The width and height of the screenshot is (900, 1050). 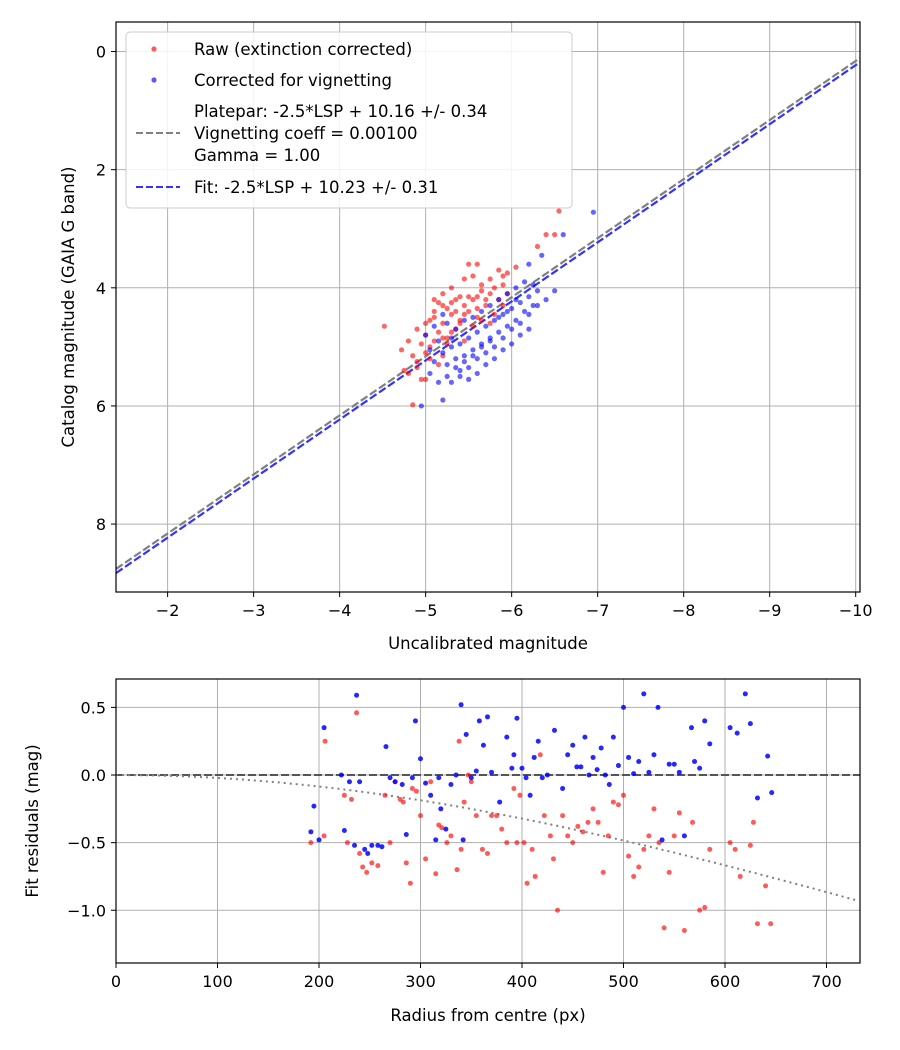 What do you see at coordinates (488, 643) in the screenshot?
I see `top-chart-x-axis-label: Uncalibrated magnitude` at bounding box center [488, 643].